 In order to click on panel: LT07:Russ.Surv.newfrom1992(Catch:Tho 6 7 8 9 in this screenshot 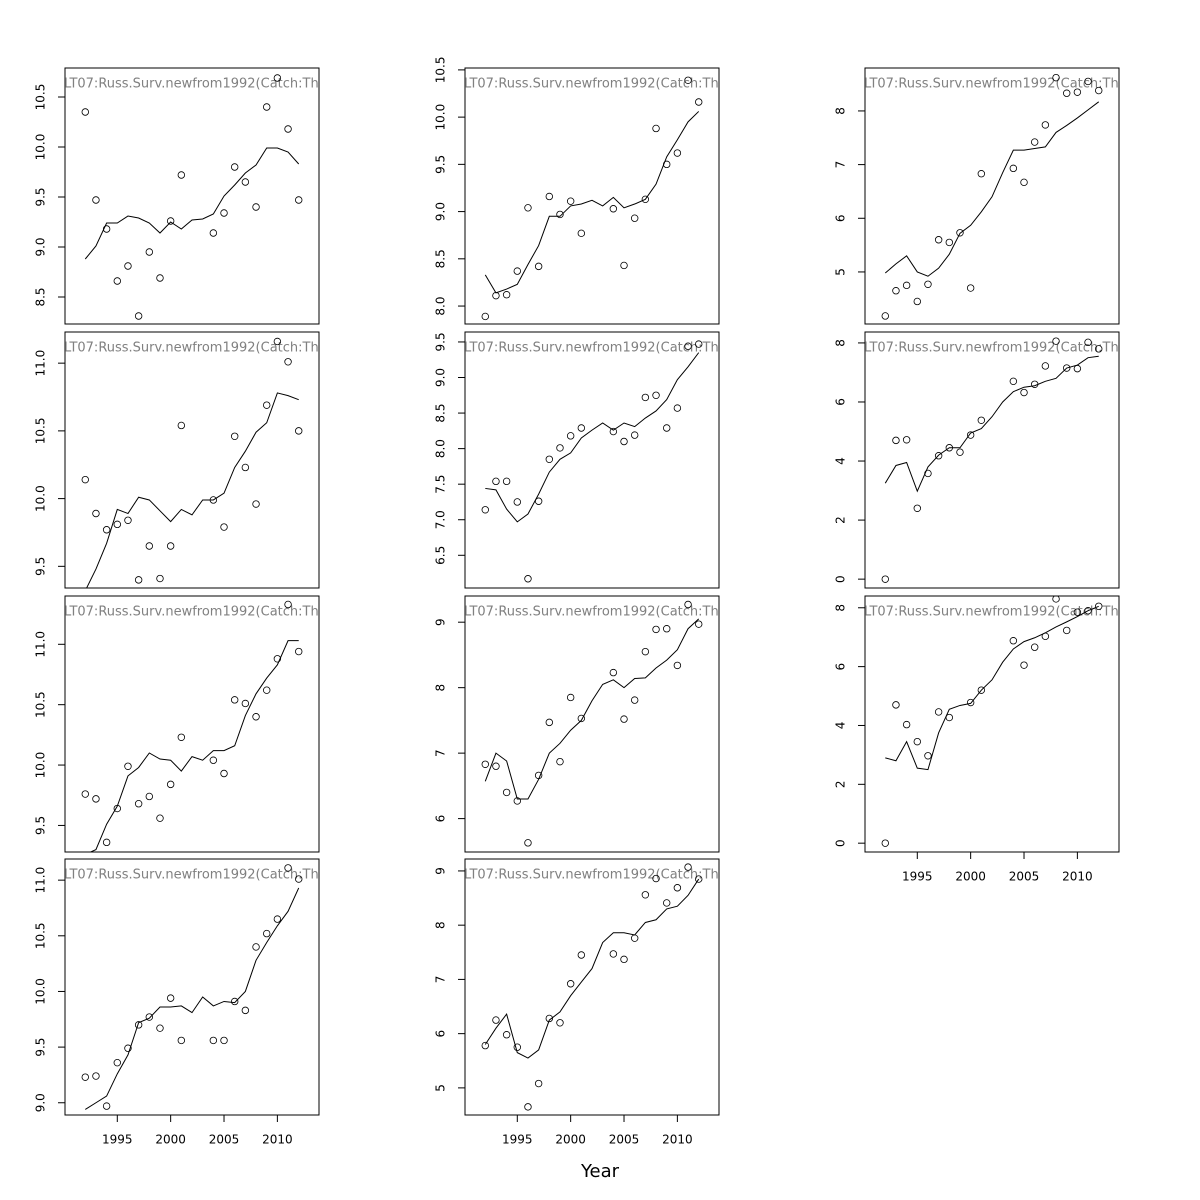, I will do `click(577, 724)`.